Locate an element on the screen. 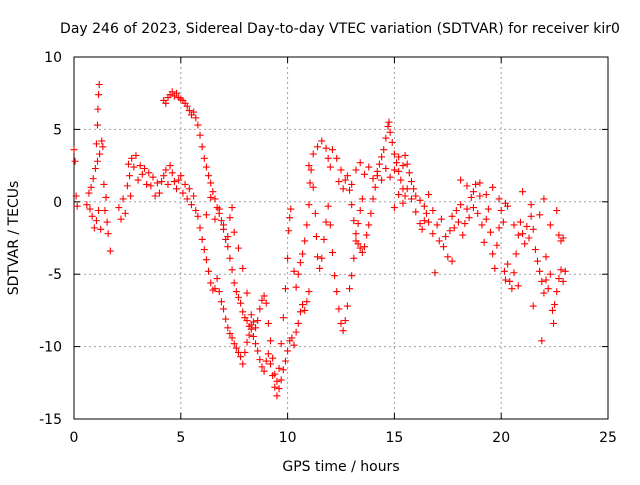 The image size is (640, 485). x-tick-label: 20 is located at coordinates (501, 438).